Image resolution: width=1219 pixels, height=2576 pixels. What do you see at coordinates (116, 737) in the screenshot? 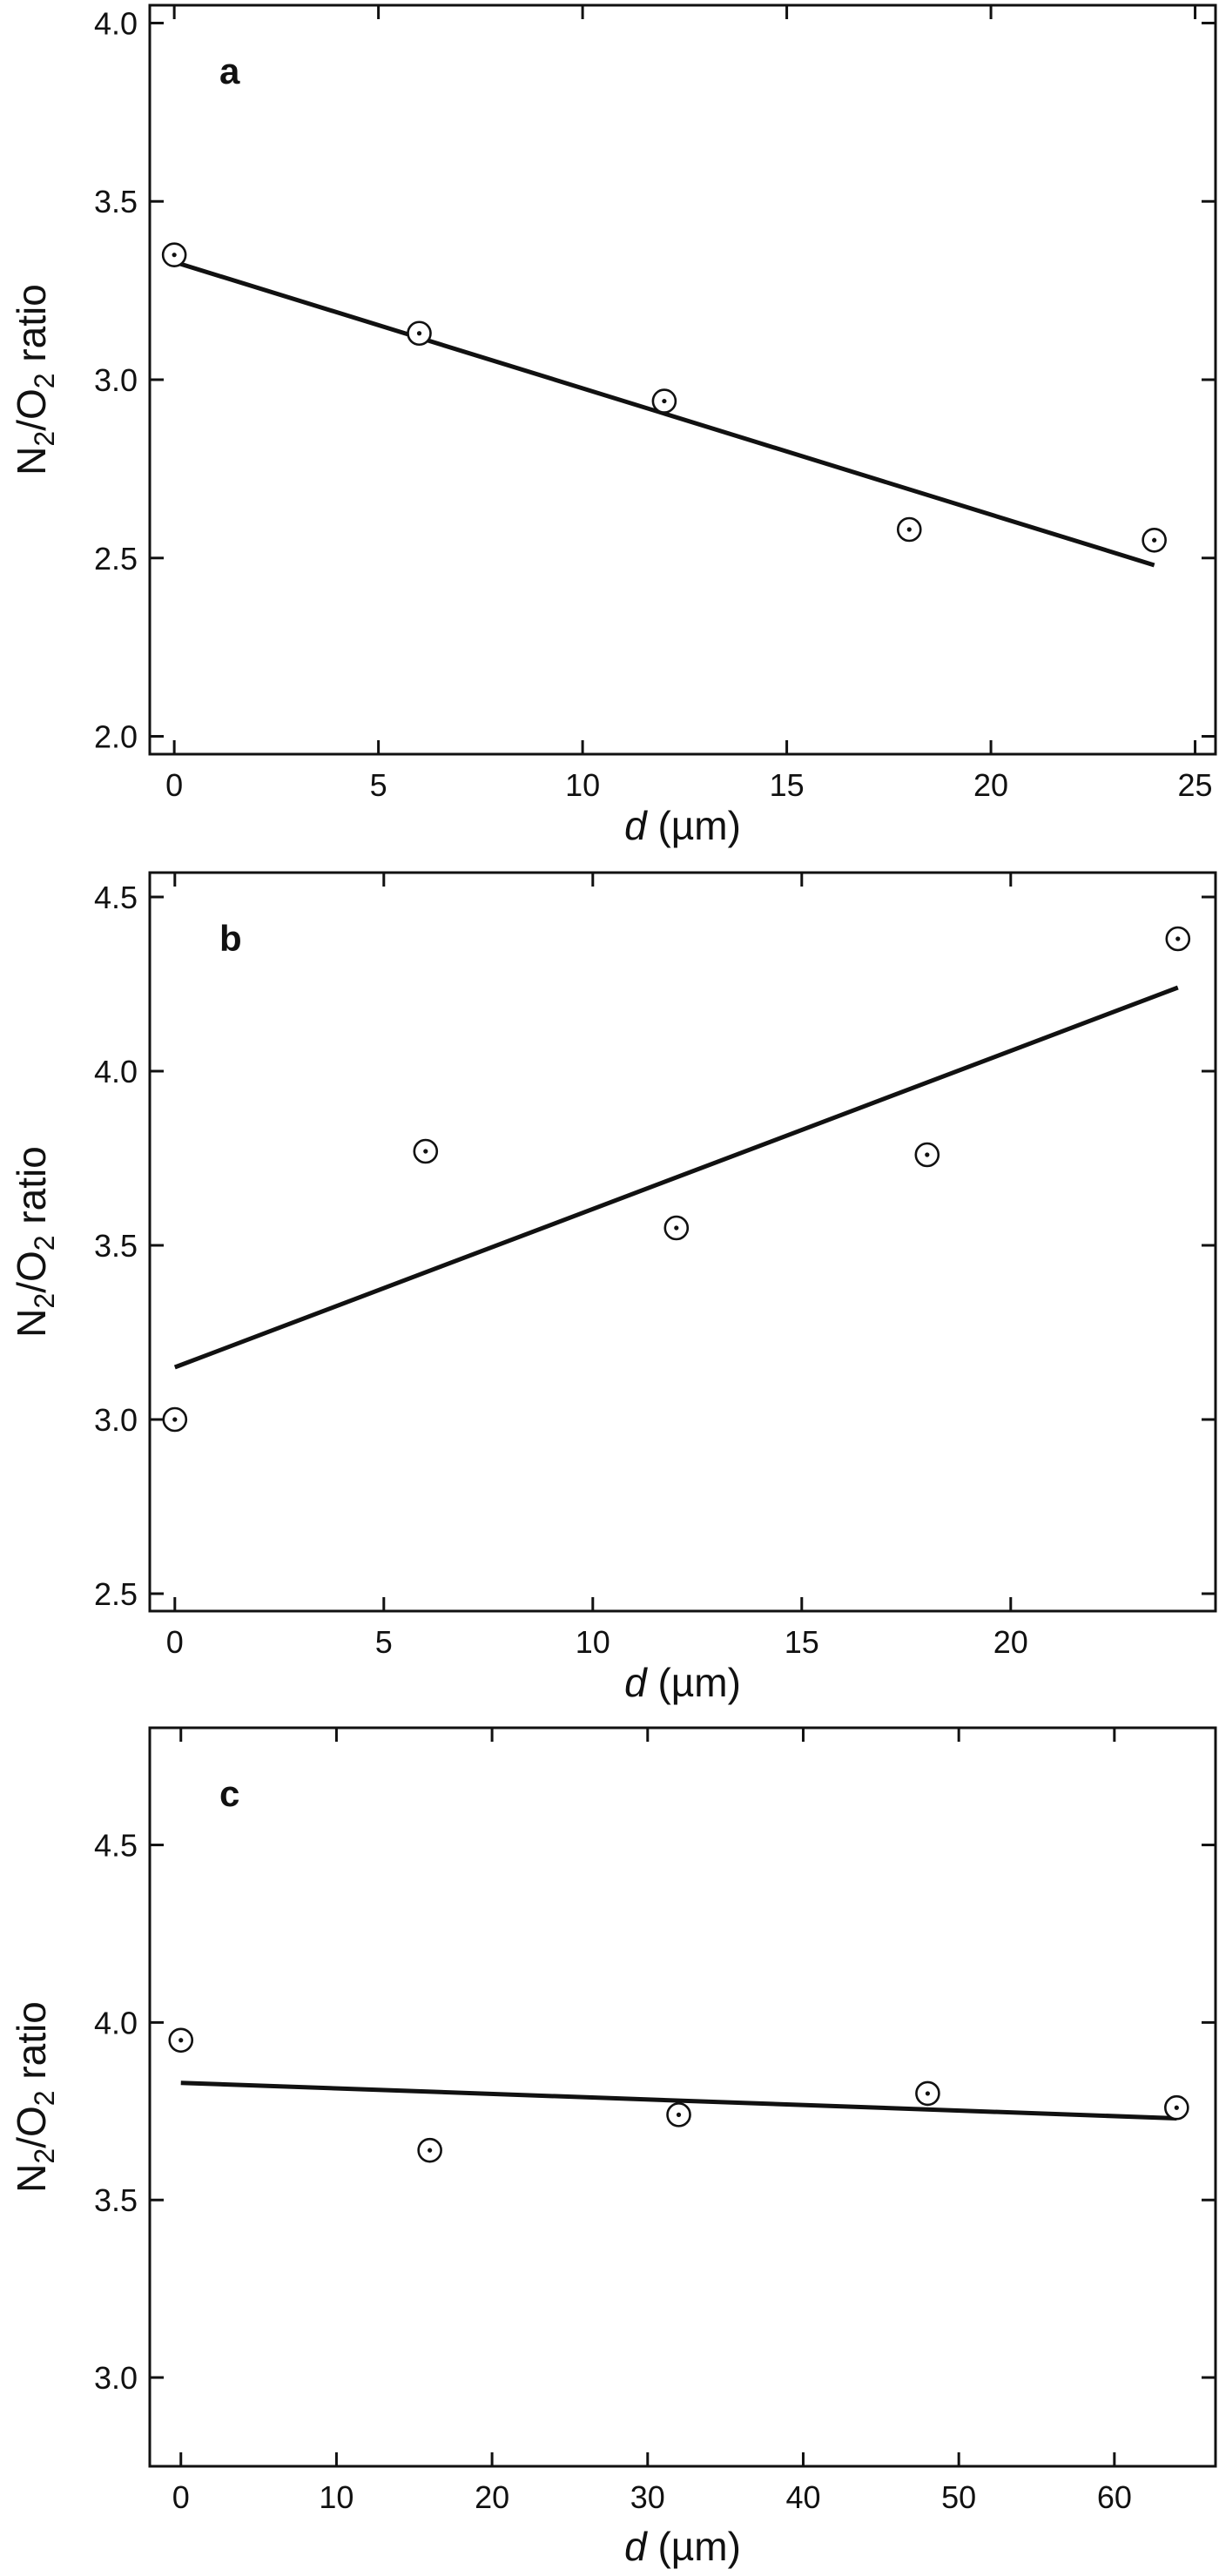
I see `y-tick-label: 2.0` at bounding box center [116, 737].